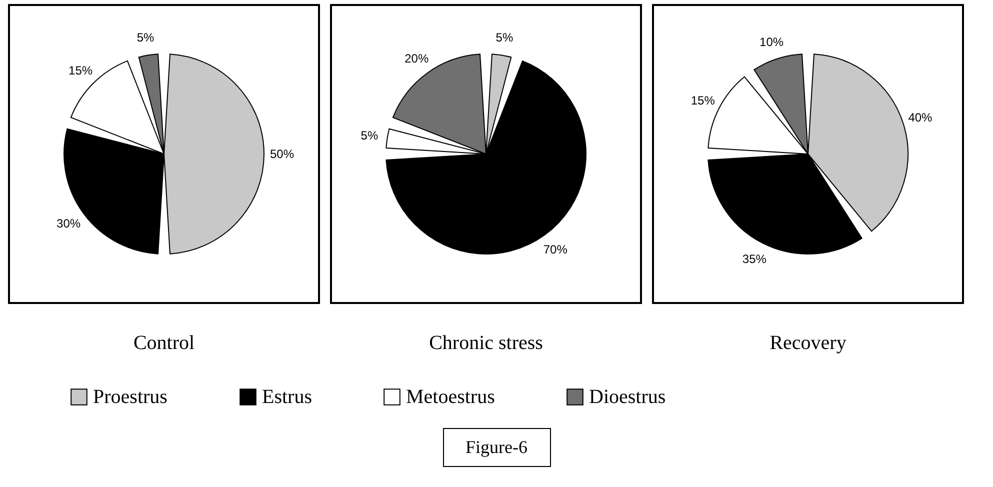  Describe the element at coordinates (808, 343) in the screenshot. I see `text: Recovery` at that location.